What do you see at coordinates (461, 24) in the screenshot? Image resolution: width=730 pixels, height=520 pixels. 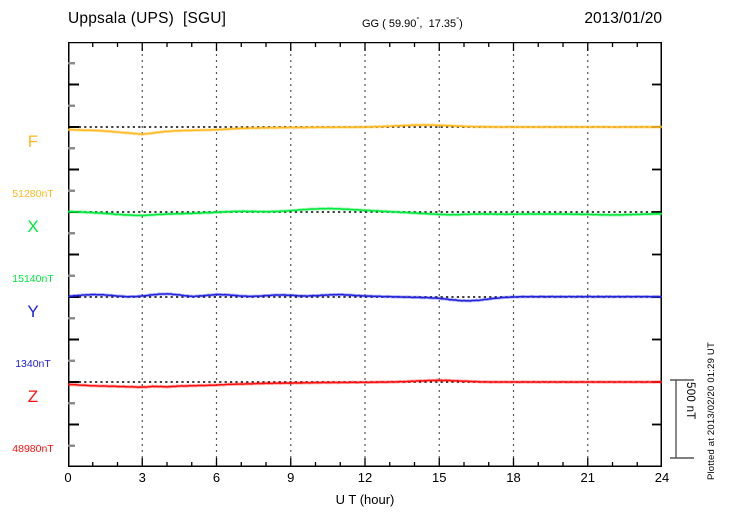 I see `coords-suffix: )` at bounding box center [461, 24].